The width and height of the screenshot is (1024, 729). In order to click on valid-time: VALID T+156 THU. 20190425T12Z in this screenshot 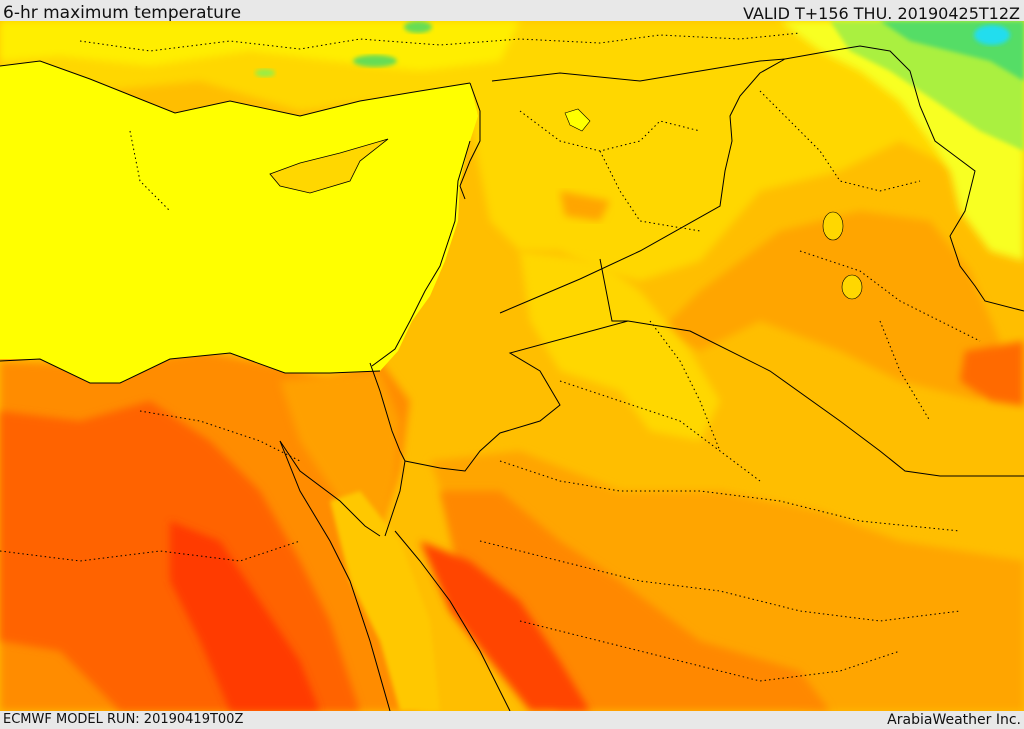, I will do `click(881, 13)`.